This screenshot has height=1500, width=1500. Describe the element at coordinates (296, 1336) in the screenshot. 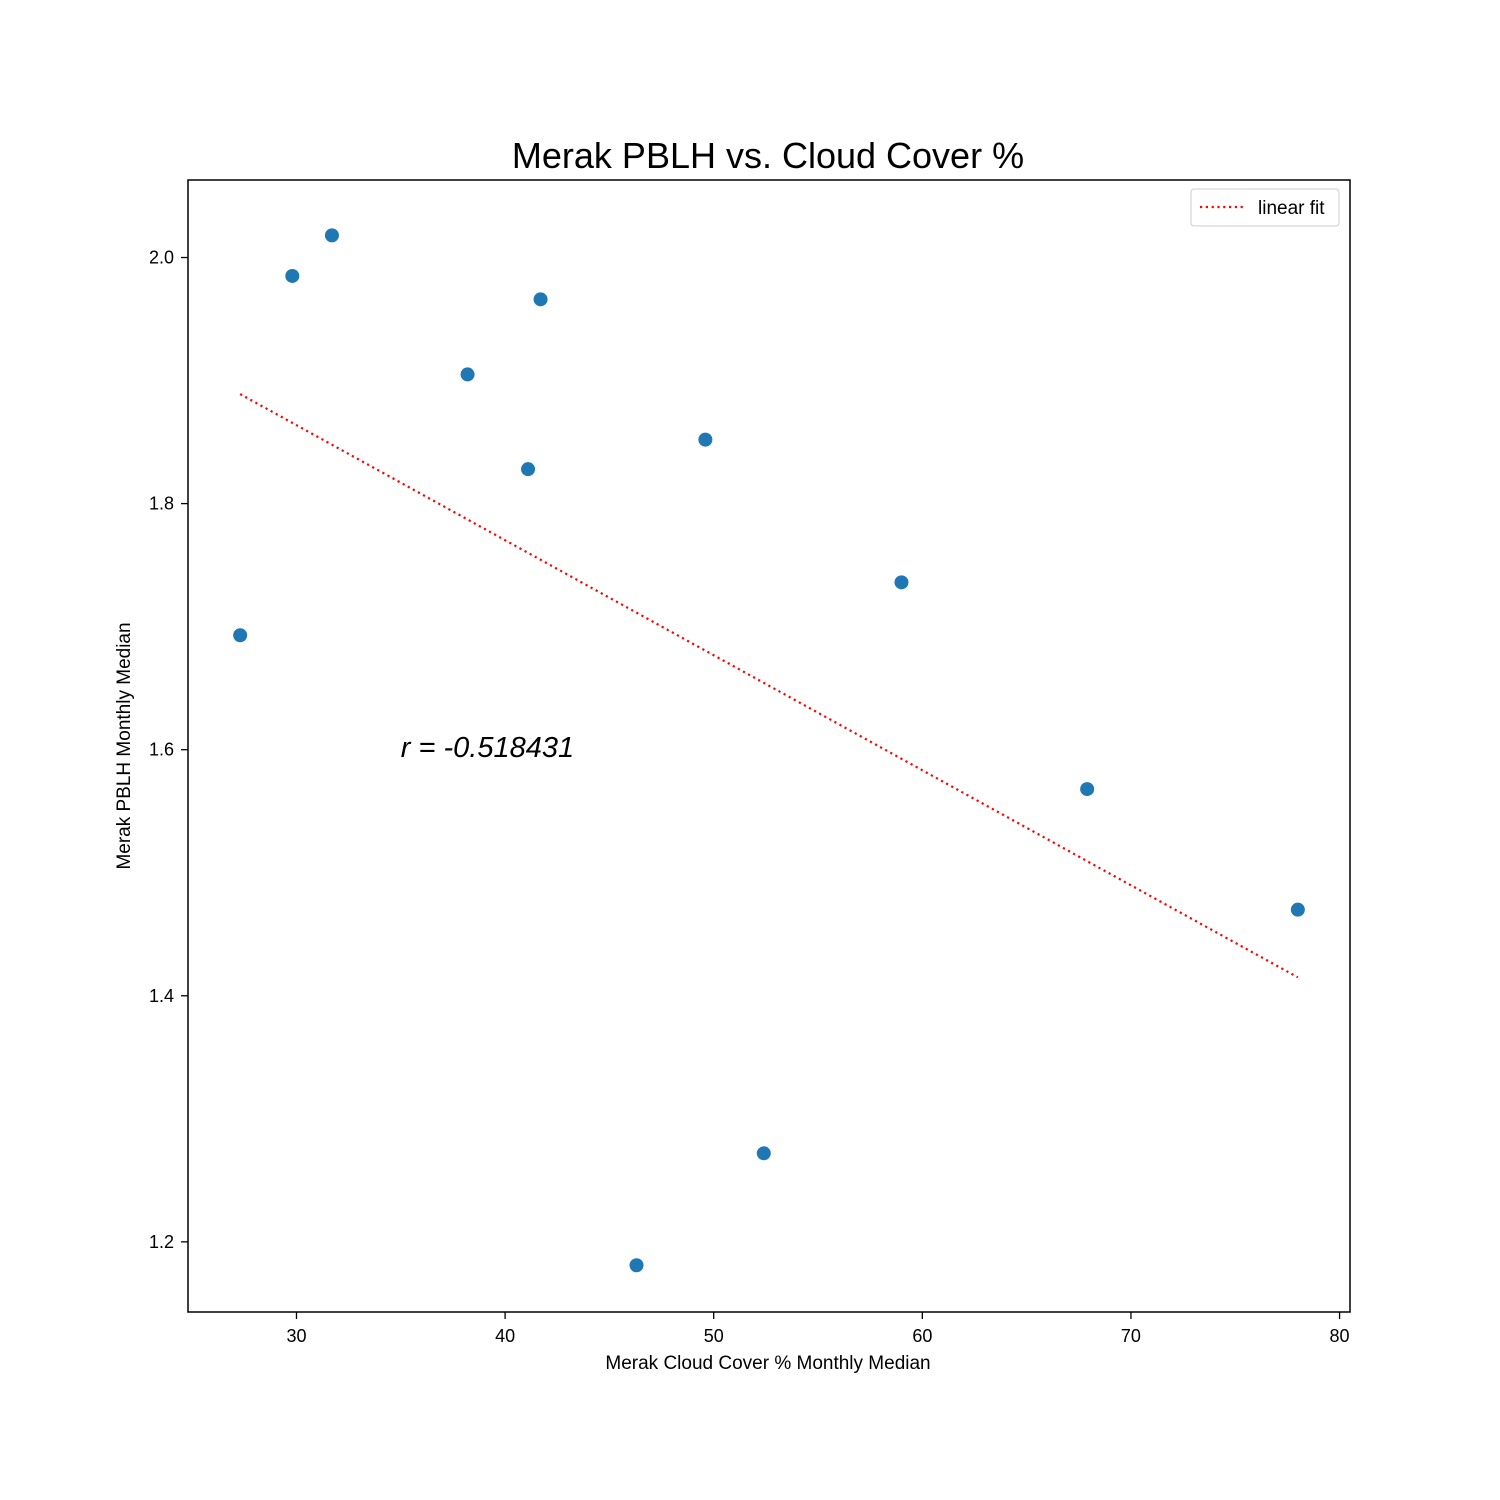

I see `x-tick-label: 30` at that location.